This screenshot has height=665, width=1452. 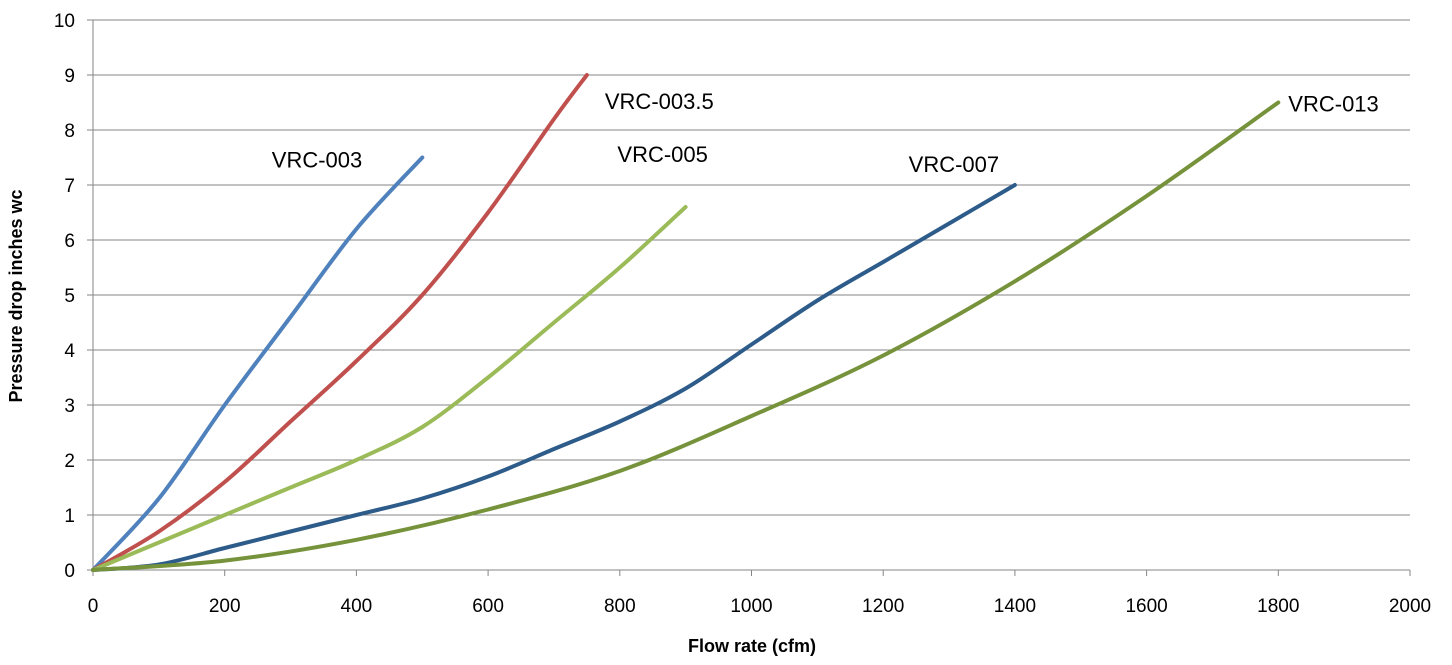 I want to click on x-tick-label: 400, so click(x=357, y=606).